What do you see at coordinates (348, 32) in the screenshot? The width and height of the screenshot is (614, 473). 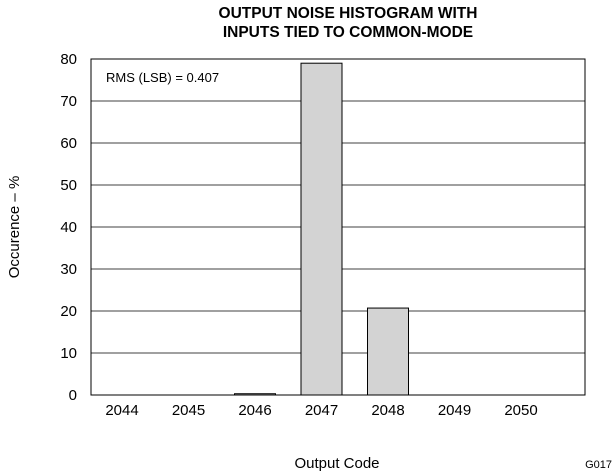 I see `chart-title-line2: INPUTS TIED TO COMMON-MODE` at bounding box center [348, 32].